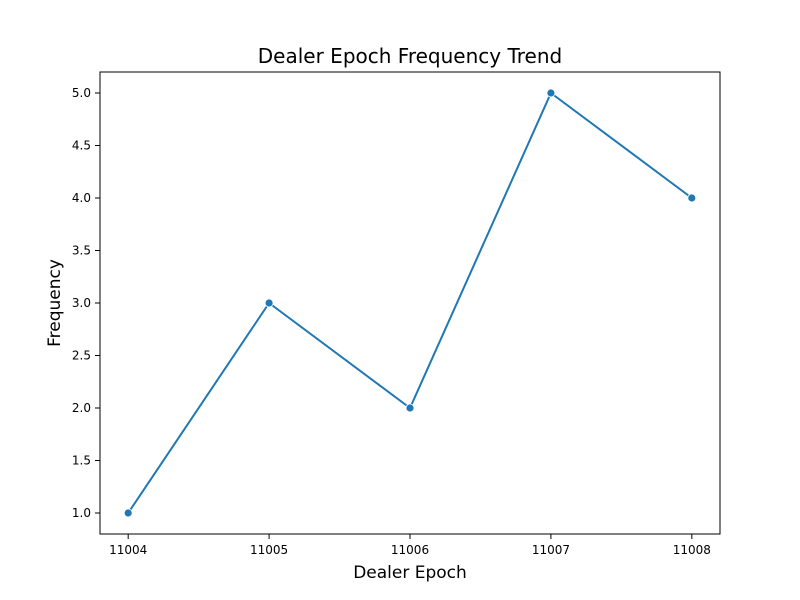 The width and height of the screenshot is (800, 600). What do you see at coordinates (81, 146) in the screenshot?
I see `y-tick-label: 4.5` at bounding box center [81, 146].